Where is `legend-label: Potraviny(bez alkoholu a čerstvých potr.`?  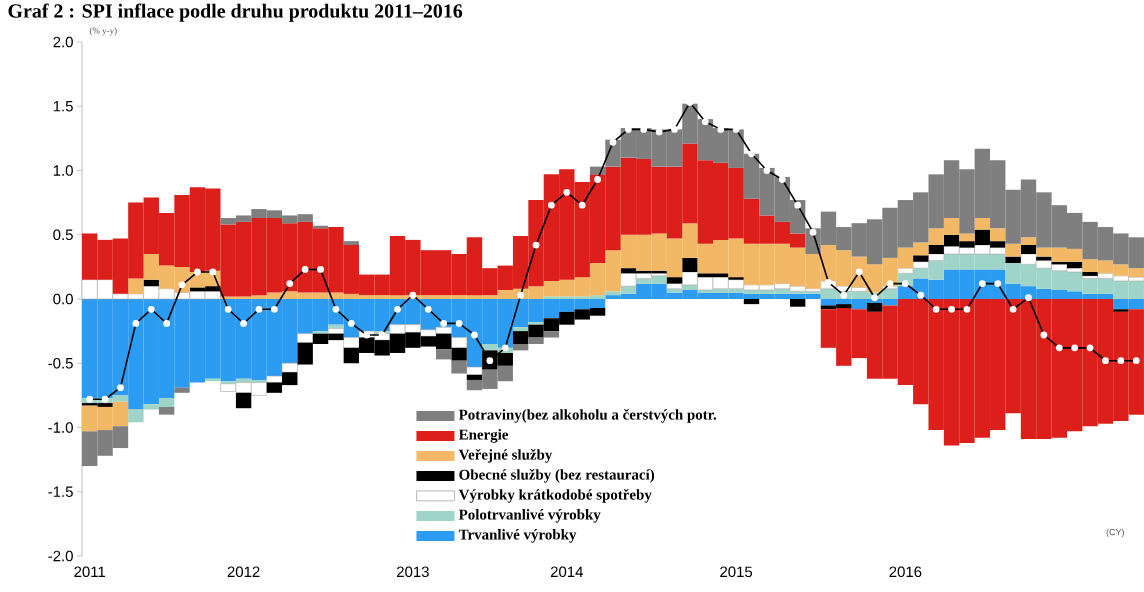 legend-label: Potraviny(bez alkoholu a čerstvých potr. is located at coordinates (587, 416).